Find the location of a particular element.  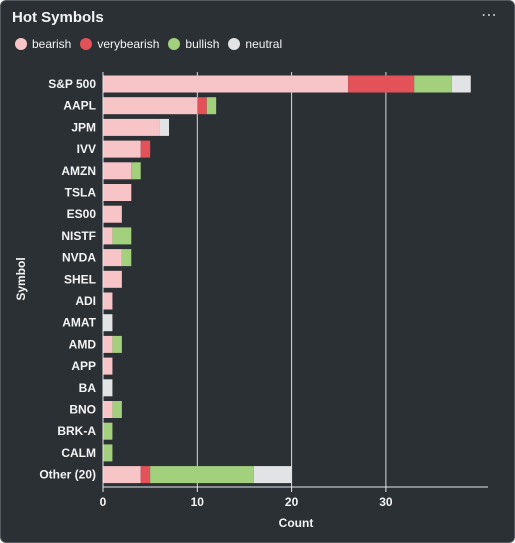

bar-ba-neutral is located at coordinates (108, 388).